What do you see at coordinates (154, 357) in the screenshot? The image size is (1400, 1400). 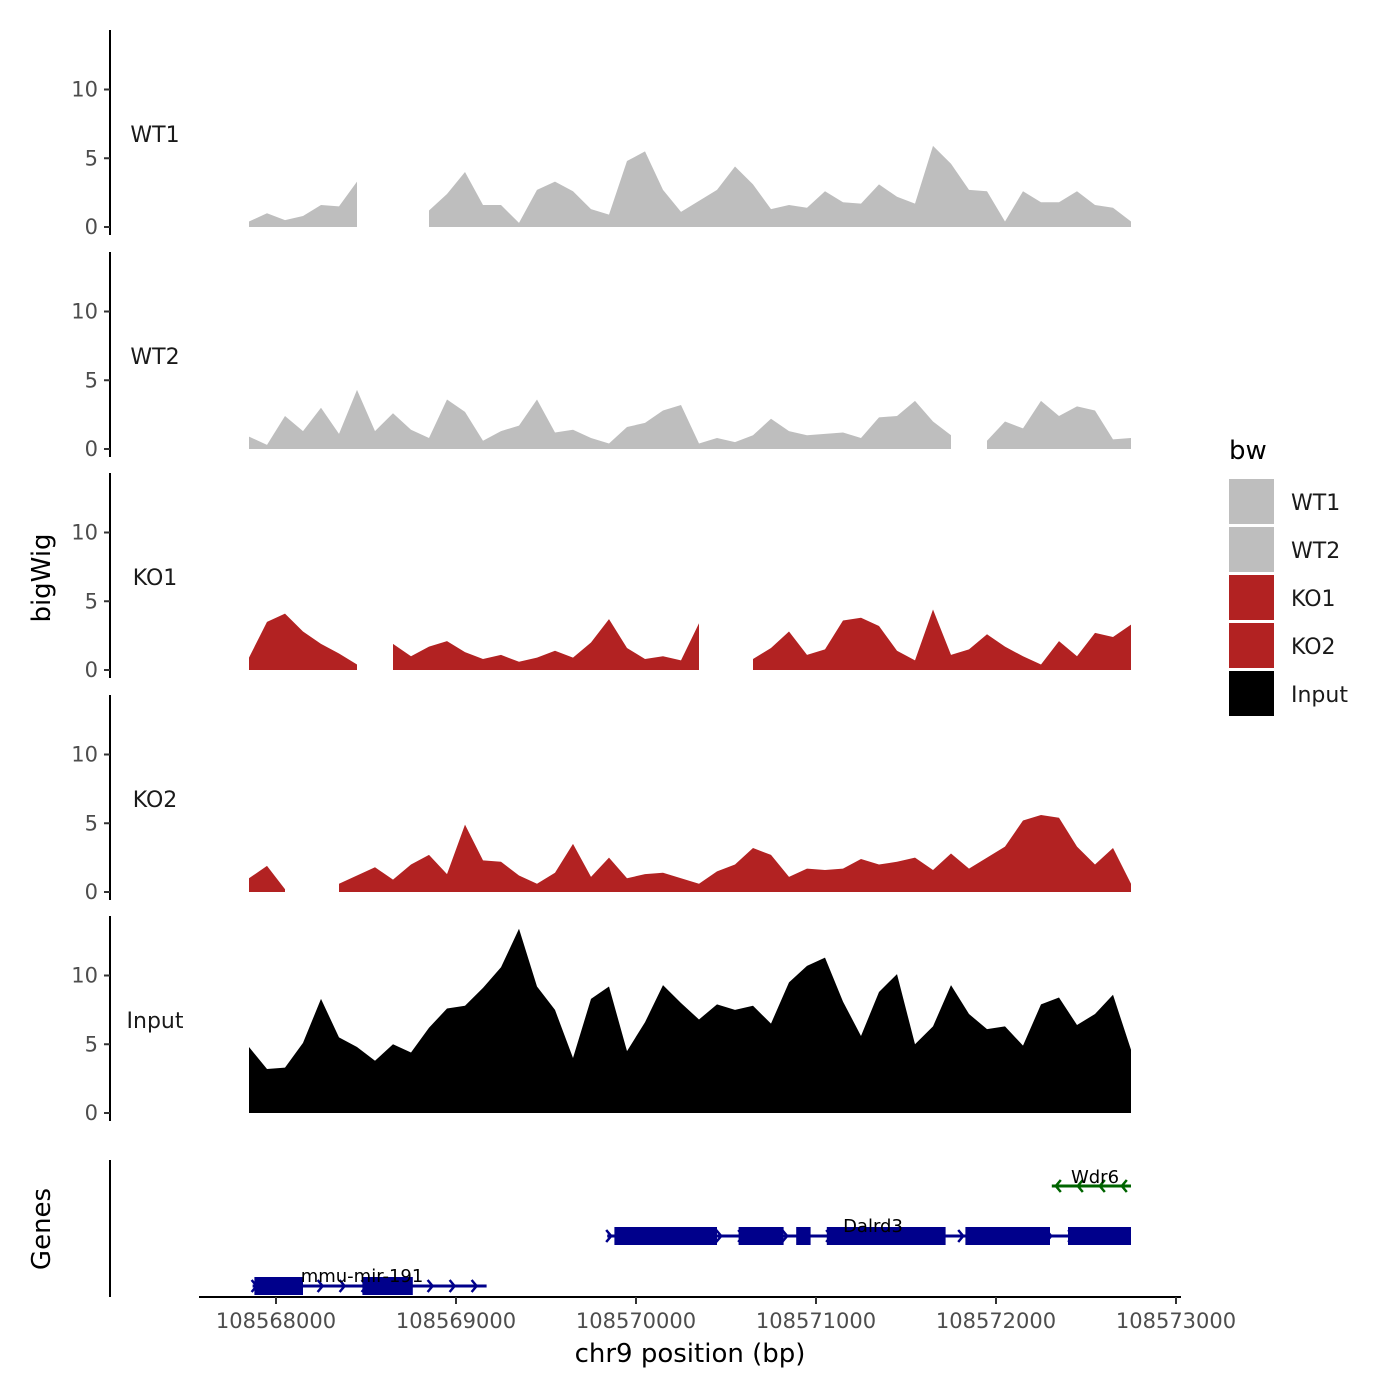 I see `track-label: WT2` at bounding box center [154, 357].